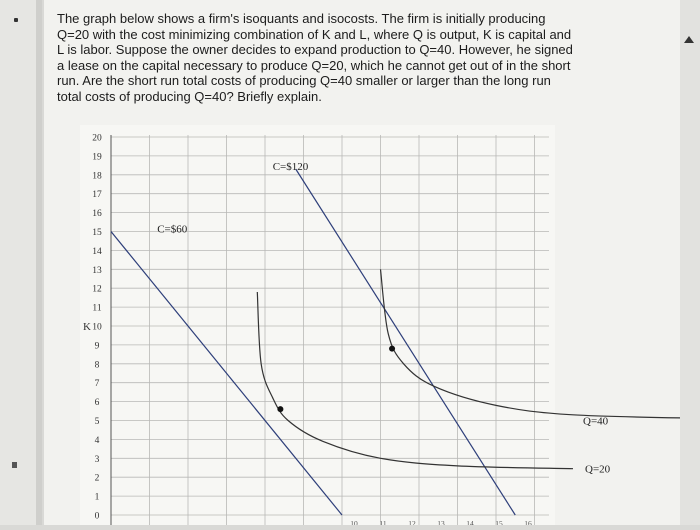 The image size is (700, 530). Describe the element at coordinates (97, 384) in the screenshot. I see `y-tick-label: 7` at that location.